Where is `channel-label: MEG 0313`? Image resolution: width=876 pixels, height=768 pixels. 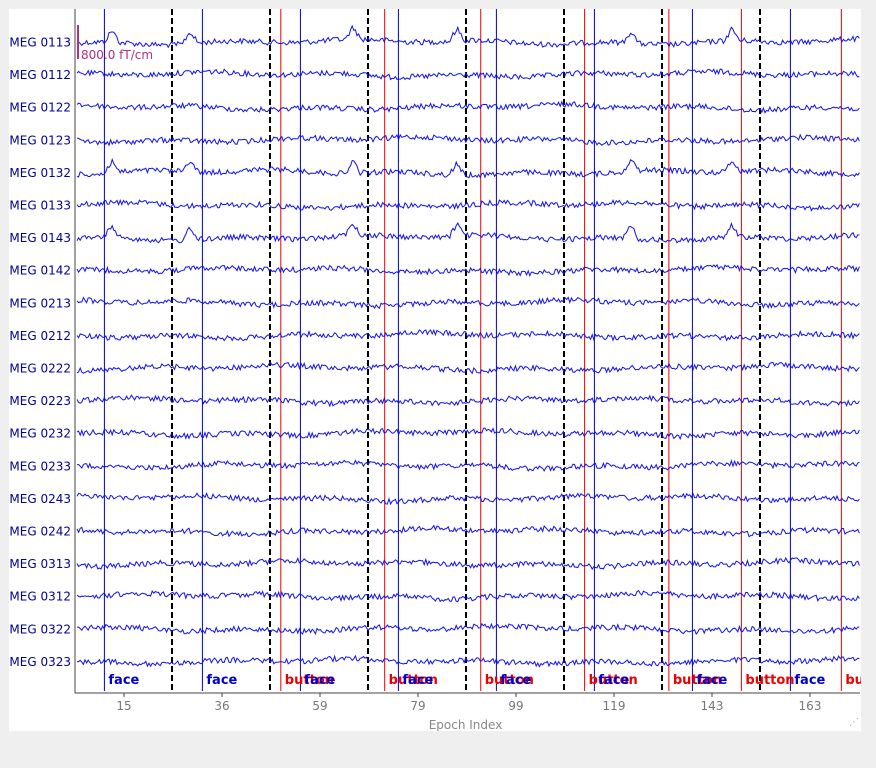 channel-label: MEG 0313 is located at coordinates (40, 564).